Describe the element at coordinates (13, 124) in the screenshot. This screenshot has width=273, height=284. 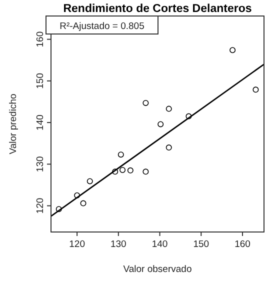
I see `y-axis-title: Valor predicho` at that location.